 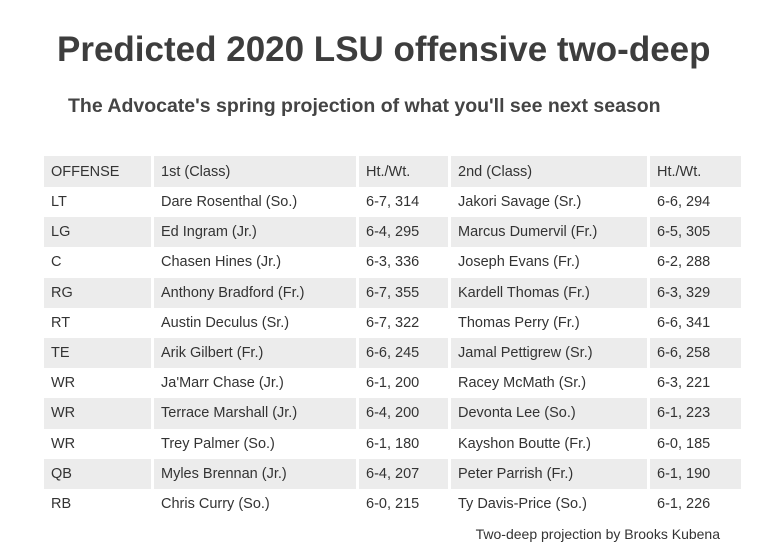 I want to click on first-height-weight-cell: 6-6, 245, so click(x=405, y=353).